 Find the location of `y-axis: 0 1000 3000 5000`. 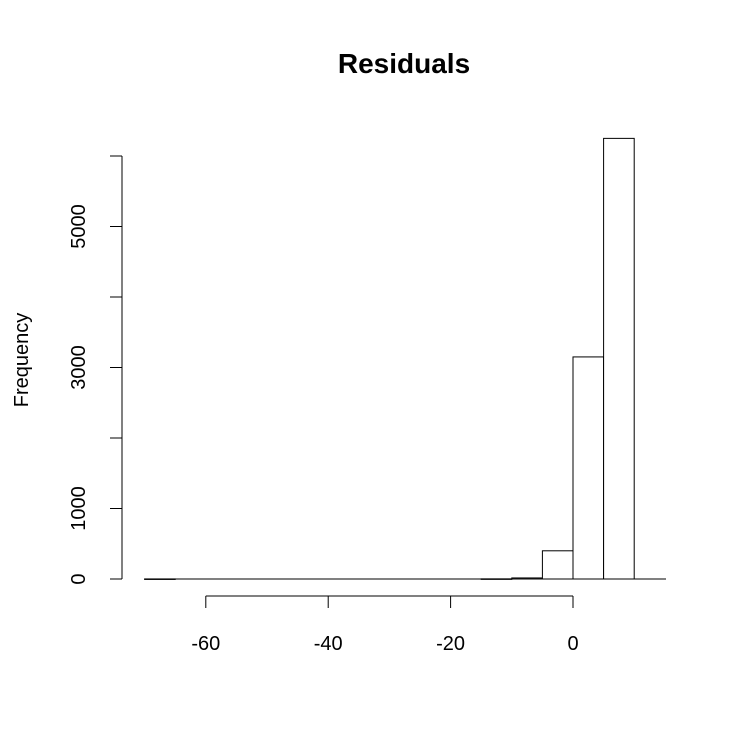

y-axis: 0 1000 3000 5000 is located at coordinates (95, 370).